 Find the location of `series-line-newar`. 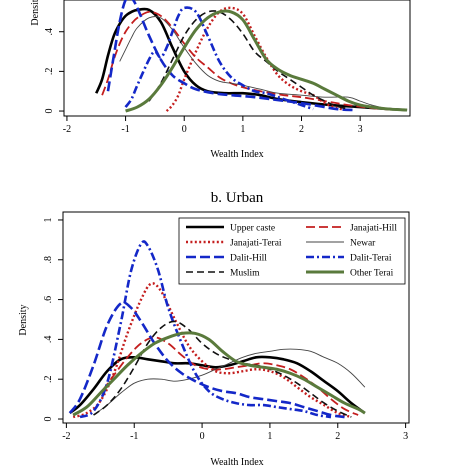

series-line-newar is located at coordinates (229, 382).